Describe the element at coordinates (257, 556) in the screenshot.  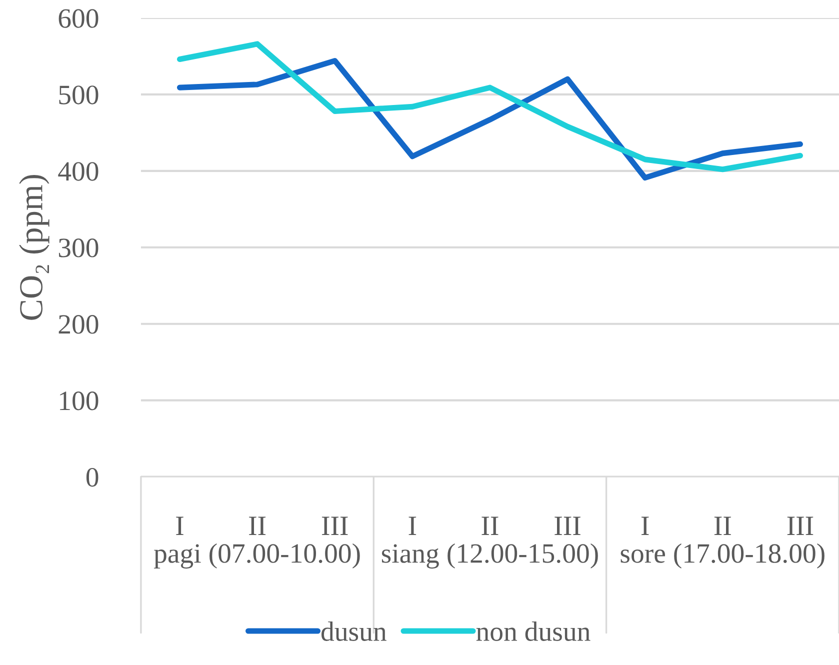
I see `text: pagi (07.00-10.00)` at that location.